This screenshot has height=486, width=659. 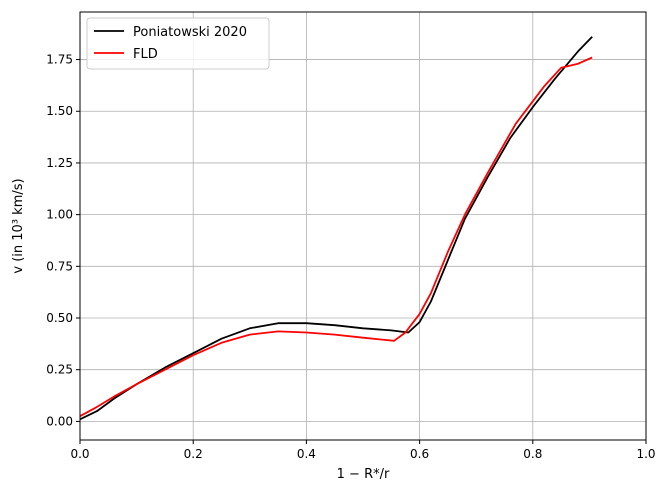 I want to click on y-tick-label: 1.50, so click(x=59, y=111).